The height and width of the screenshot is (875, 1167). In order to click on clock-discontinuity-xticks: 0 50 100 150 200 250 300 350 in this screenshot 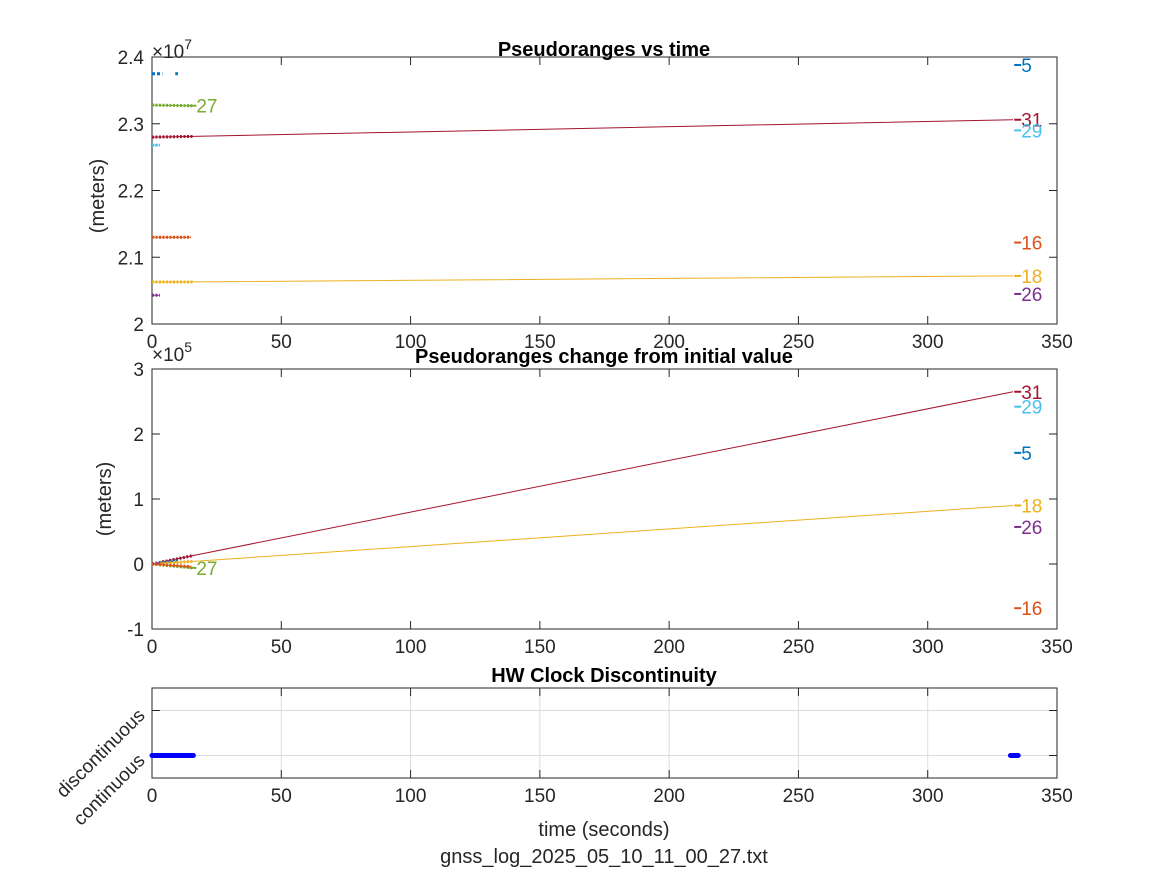, I will do `click(610, 747)`.